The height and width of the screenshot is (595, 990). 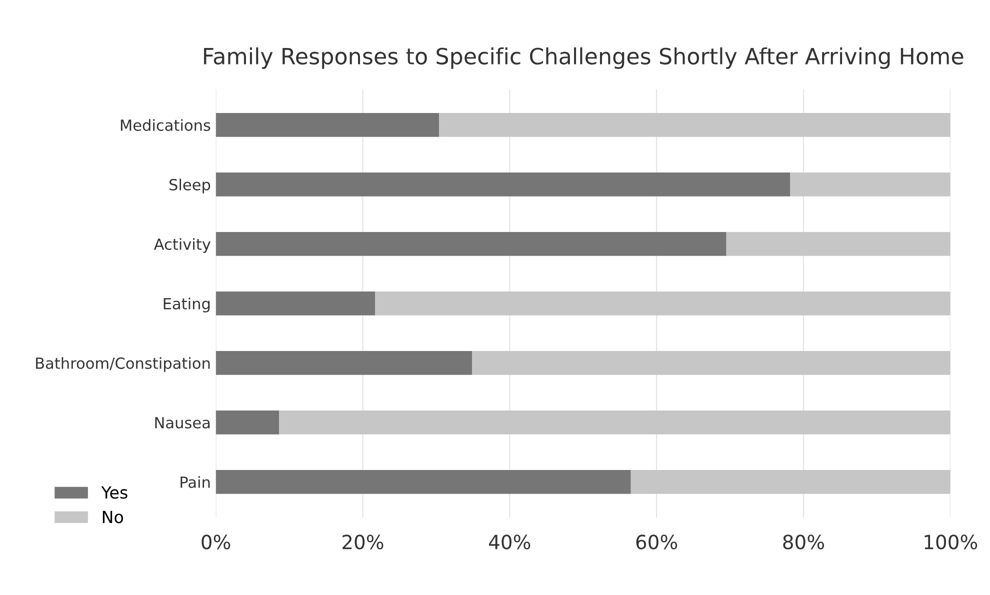 What do you see at coordinates (195, 482) in the screenshot?
I see `y-tick-label: Pain` at bounding box center [195, 482].